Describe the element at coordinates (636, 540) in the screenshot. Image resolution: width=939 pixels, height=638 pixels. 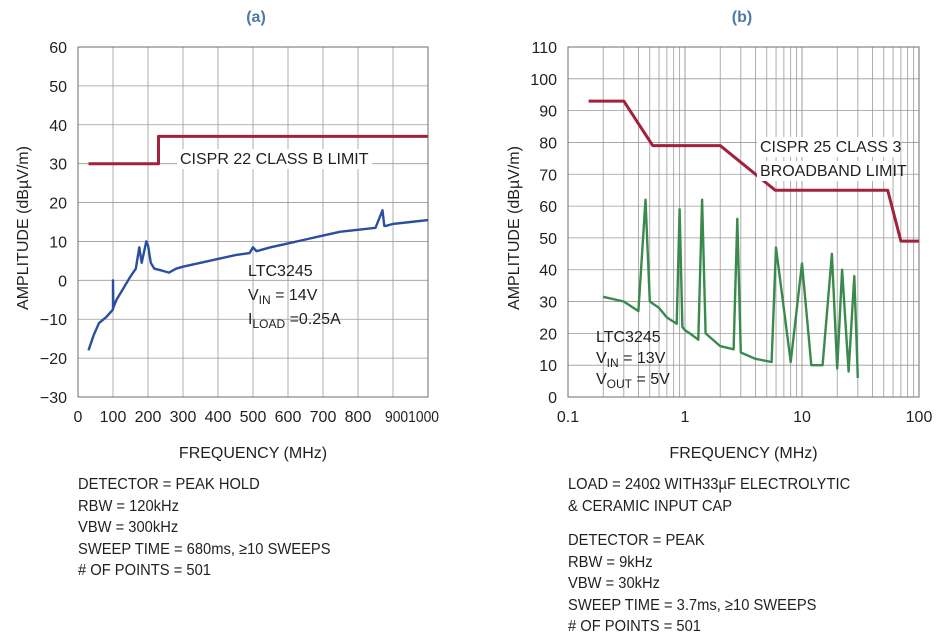
I see `note-line: DETECTOR = PEAK` at that location.